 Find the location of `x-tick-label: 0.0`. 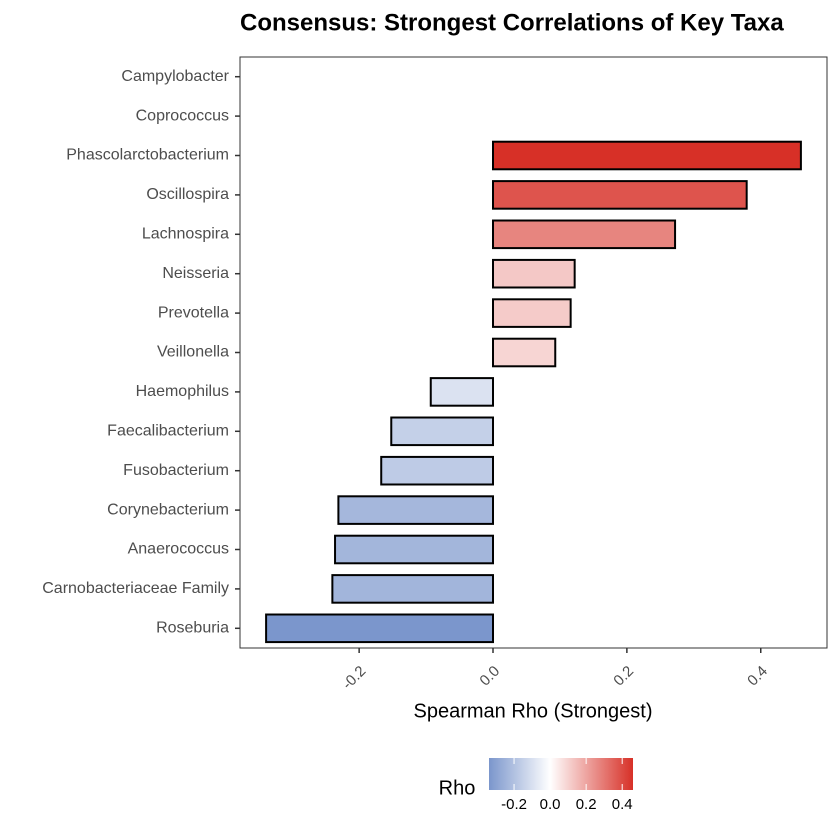

x-tick-label: 0.0 is located at coordinates (489, 676).